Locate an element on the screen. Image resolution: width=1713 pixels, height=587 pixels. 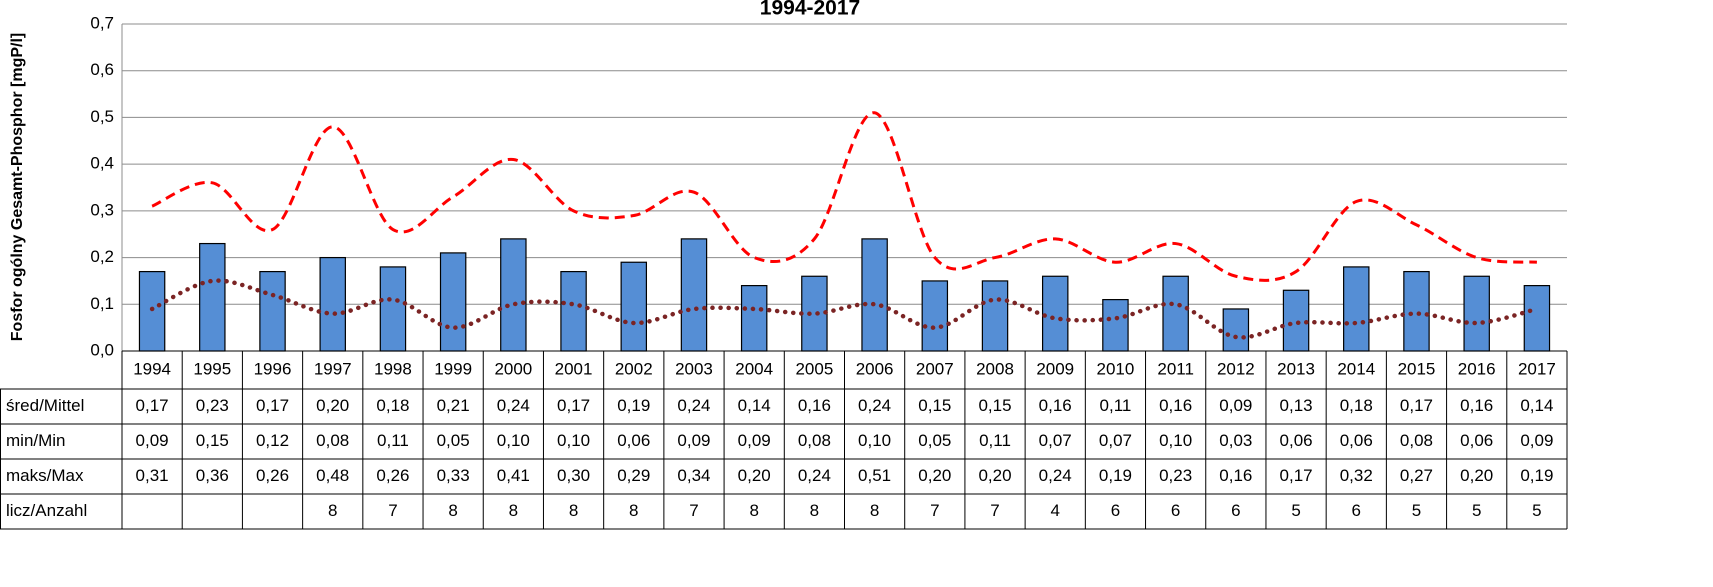
table-cell: 0,07 is located at coordinates (1055, 440).